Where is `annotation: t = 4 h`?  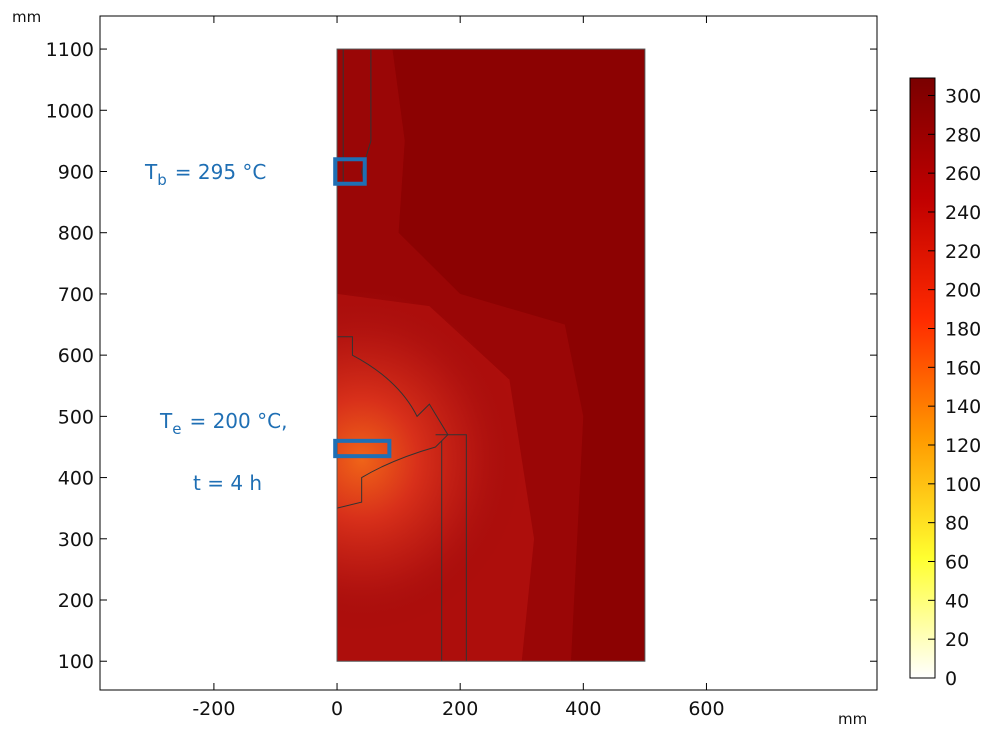
annotation: t = 4 h is located at coordinates (227, 483).